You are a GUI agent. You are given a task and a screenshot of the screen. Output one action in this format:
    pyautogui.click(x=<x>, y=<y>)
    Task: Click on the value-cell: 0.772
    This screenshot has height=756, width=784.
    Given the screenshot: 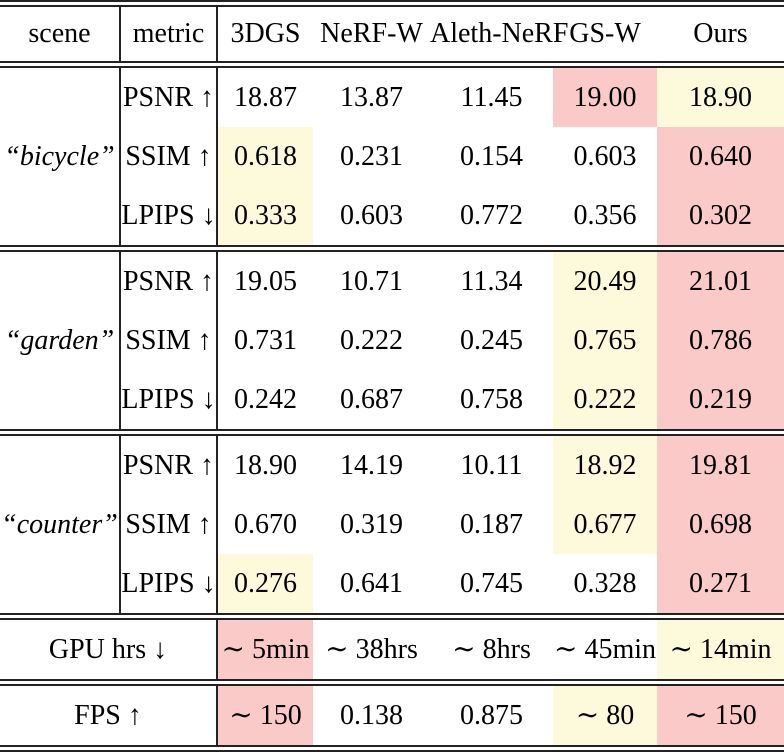 What is the action you would take?
    pyautogui.click(x=491, y=215)
    